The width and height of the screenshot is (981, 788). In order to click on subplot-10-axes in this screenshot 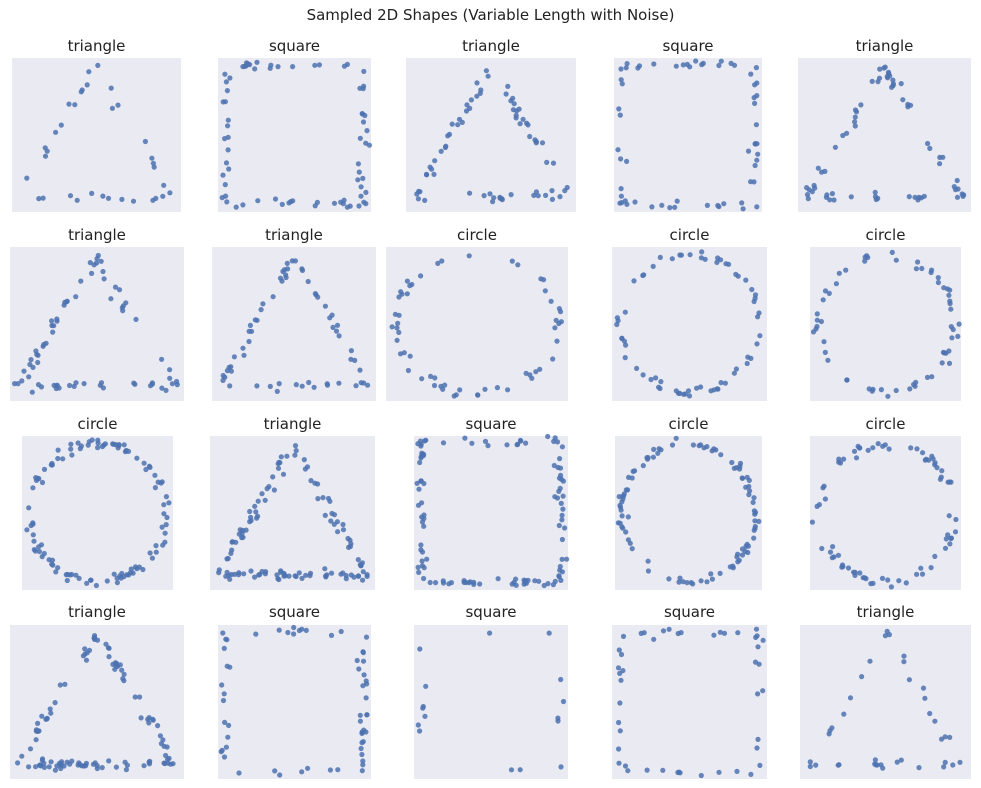, I will do `click(885, 324)`.